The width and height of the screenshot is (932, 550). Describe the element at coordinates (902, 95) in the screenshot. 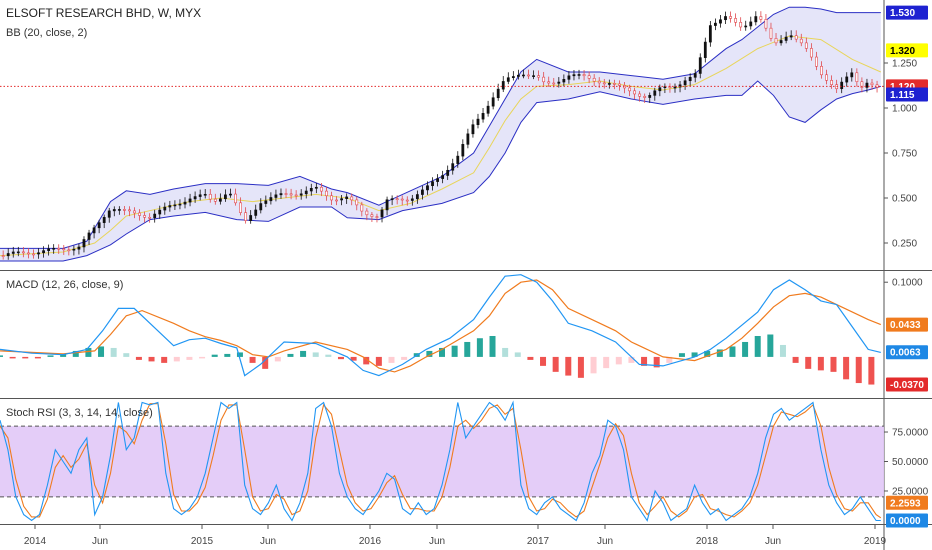

I see `price-badge-label: 1.115` at that location.